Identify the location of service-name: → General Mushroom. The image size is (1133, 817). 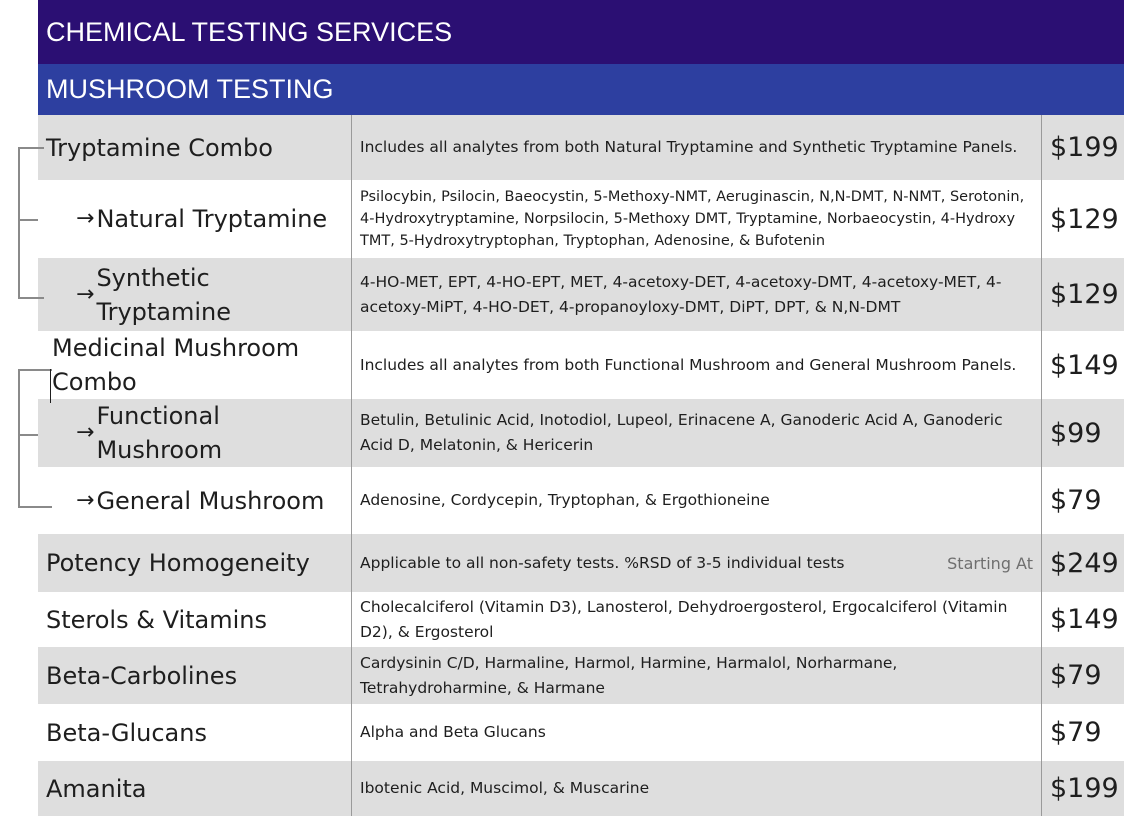
(194, 500).